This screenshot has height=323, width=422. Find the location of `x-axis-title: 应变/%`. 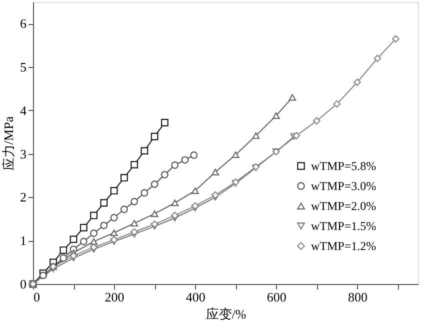

x-axis-title: 应变/% is located at coordinates (226, 314).